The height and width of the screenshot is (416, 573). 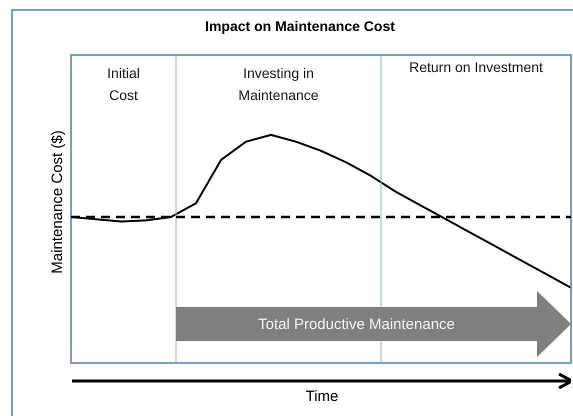 What do you see at coordinates (300, 26) in the screenshot?
I see `chart-title: Impact on Maintenance Cost` at bounding box center [300, 26].